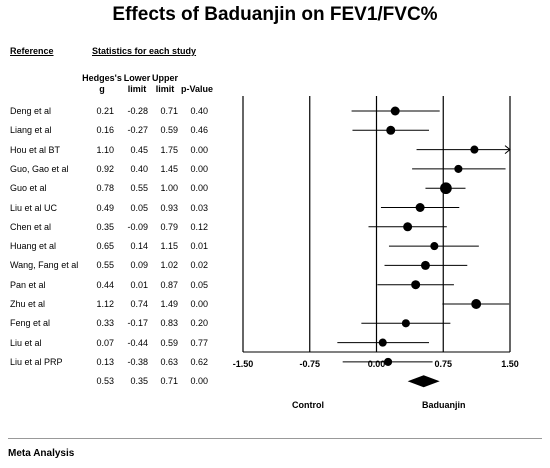  What do you see at coordinates (275, 210) in the screenshot?
I see `study-row: Liu et al UC 0.49 0.05 0.93 0.03` at bounding box center [275, 210].